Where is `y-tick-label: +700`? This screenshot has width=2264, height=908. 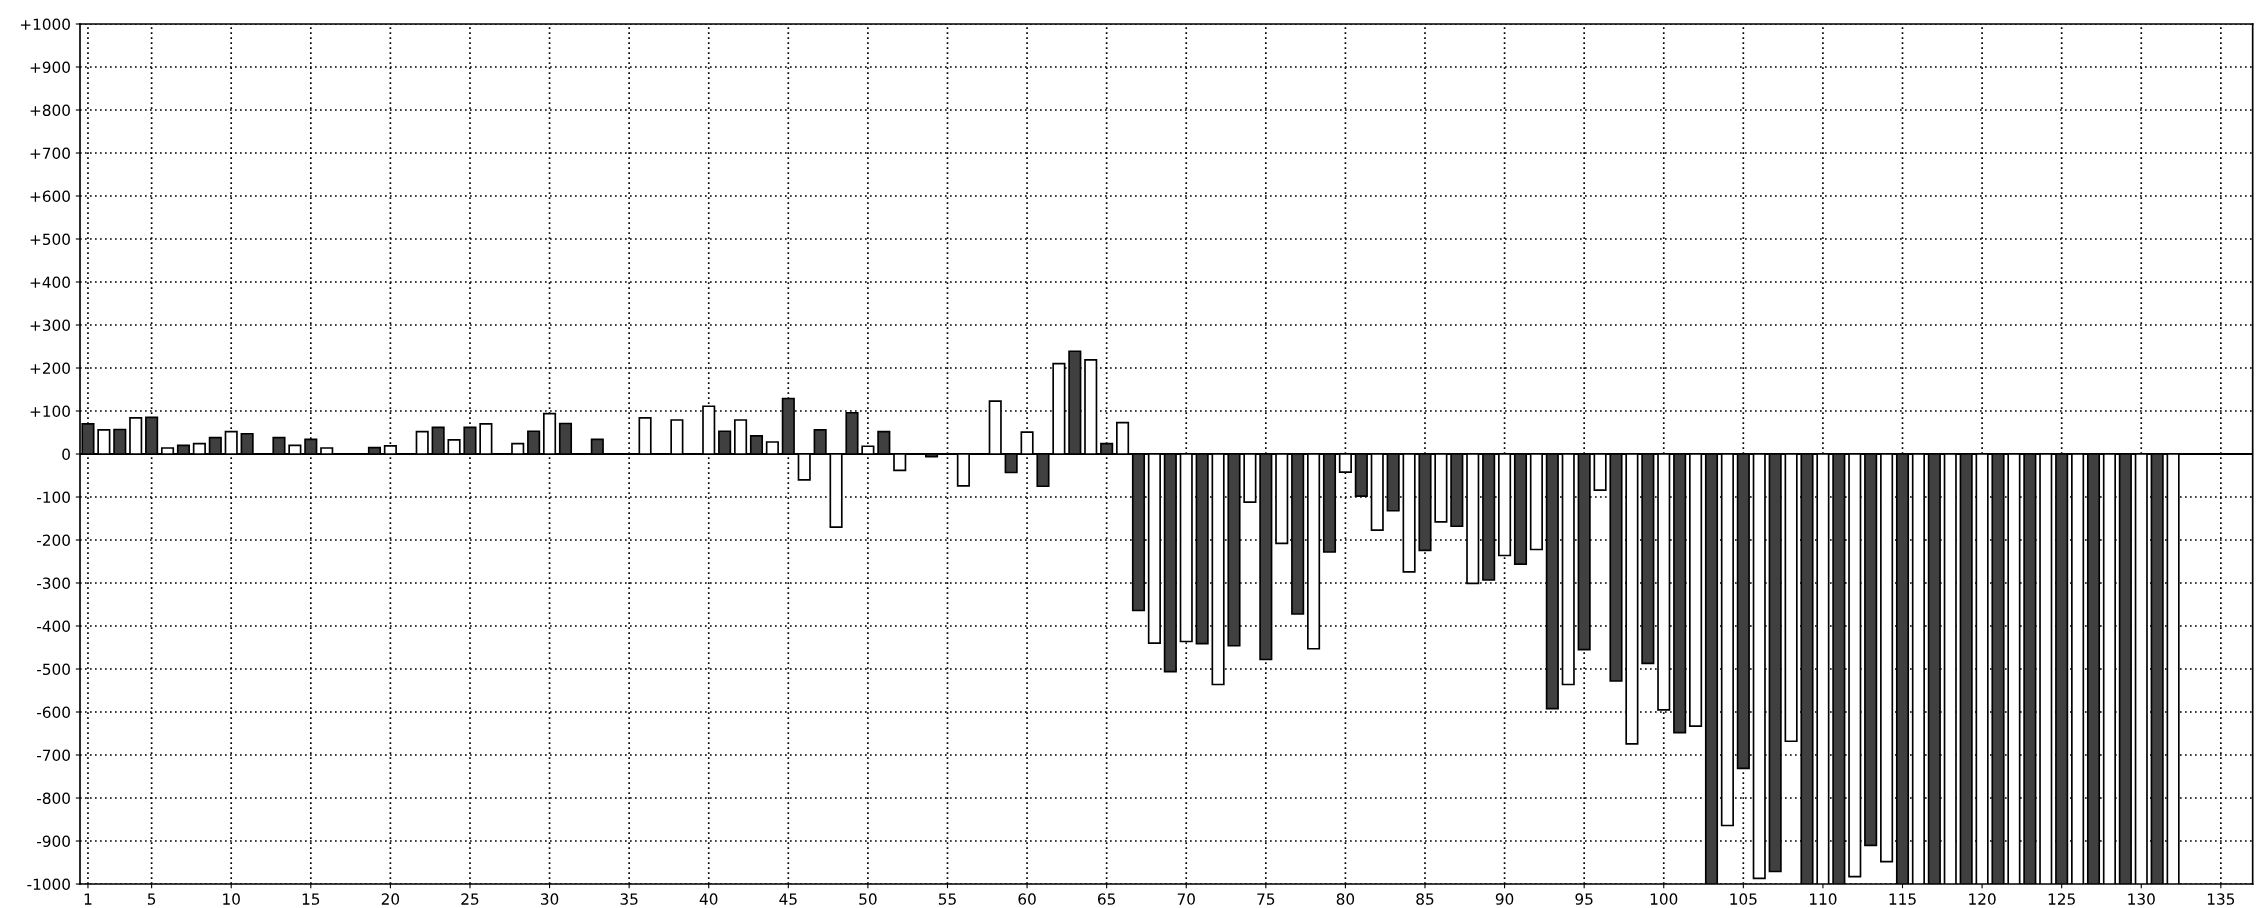
y-tick-label: +700 is located at coordinates (50, 153).